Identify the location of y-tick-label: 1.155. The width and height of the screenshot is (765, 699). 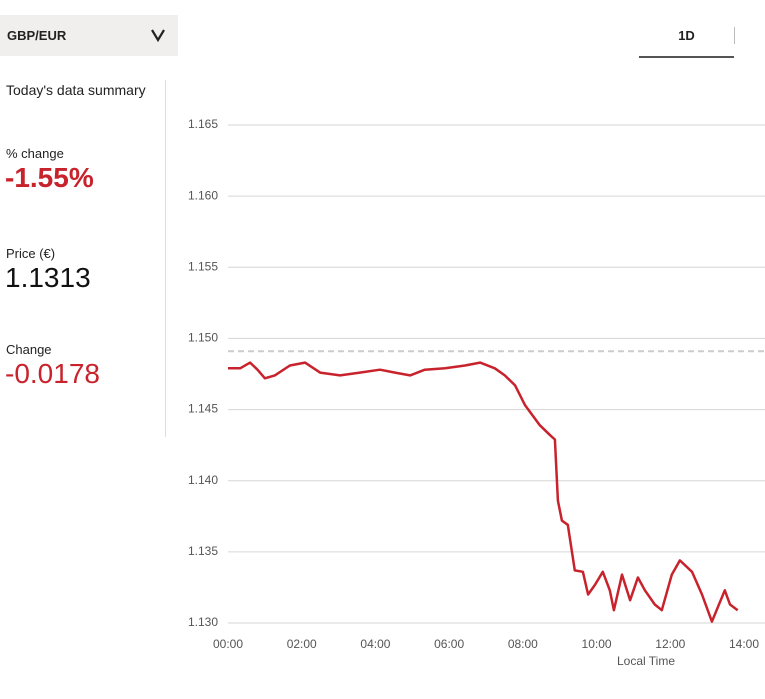
(203, 266).